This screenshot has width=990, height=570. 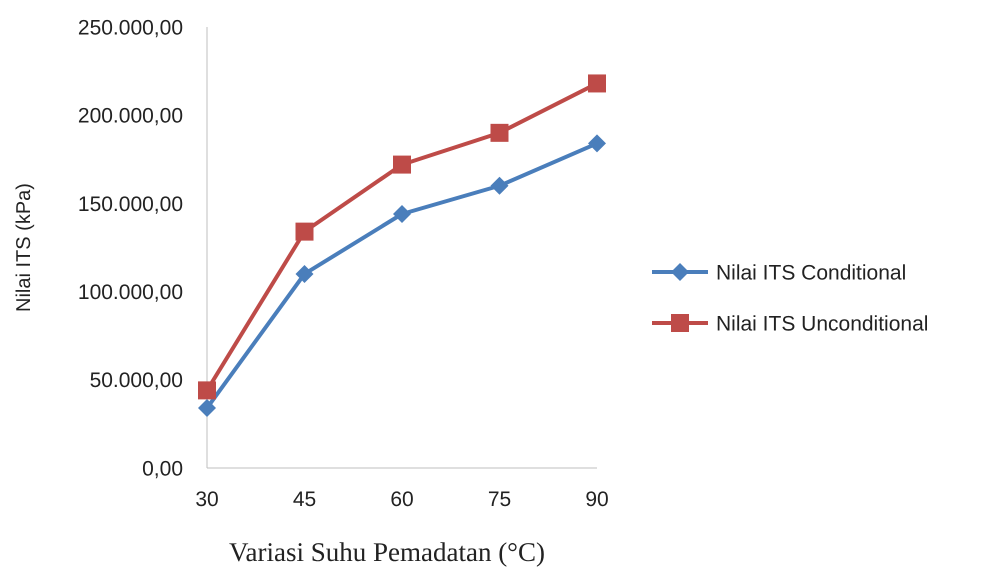 I want to click on x-tick-label: 75, so click(x=500, y=499).